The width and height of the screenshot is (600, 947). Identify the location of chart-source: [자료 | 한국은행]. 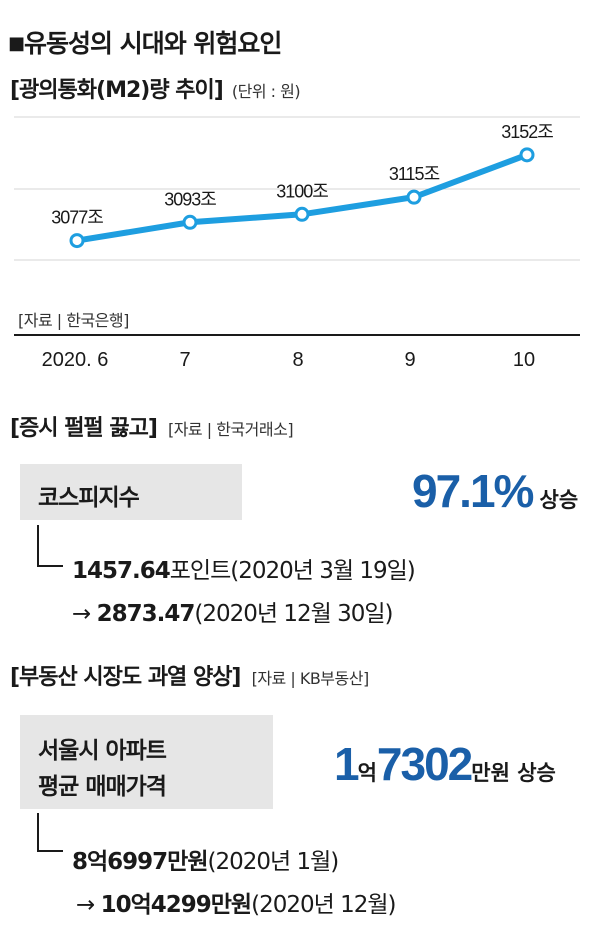
(73, 320).